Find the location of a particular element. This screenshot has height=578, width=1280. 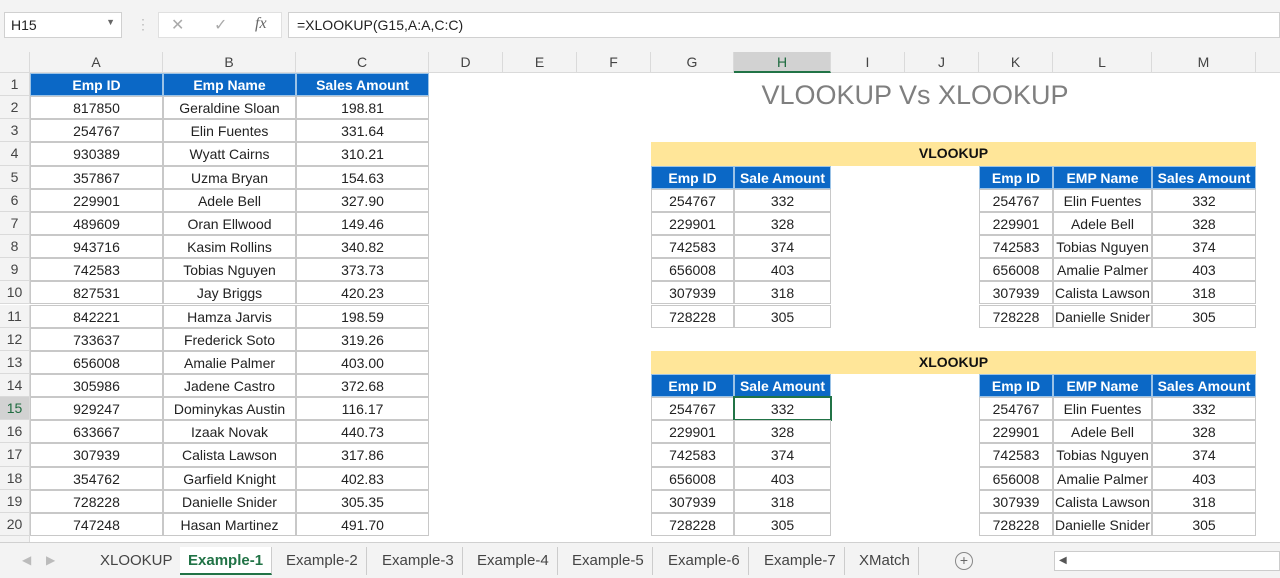

vlookup-left-cell: 403 is located at coordinates (782, 270).